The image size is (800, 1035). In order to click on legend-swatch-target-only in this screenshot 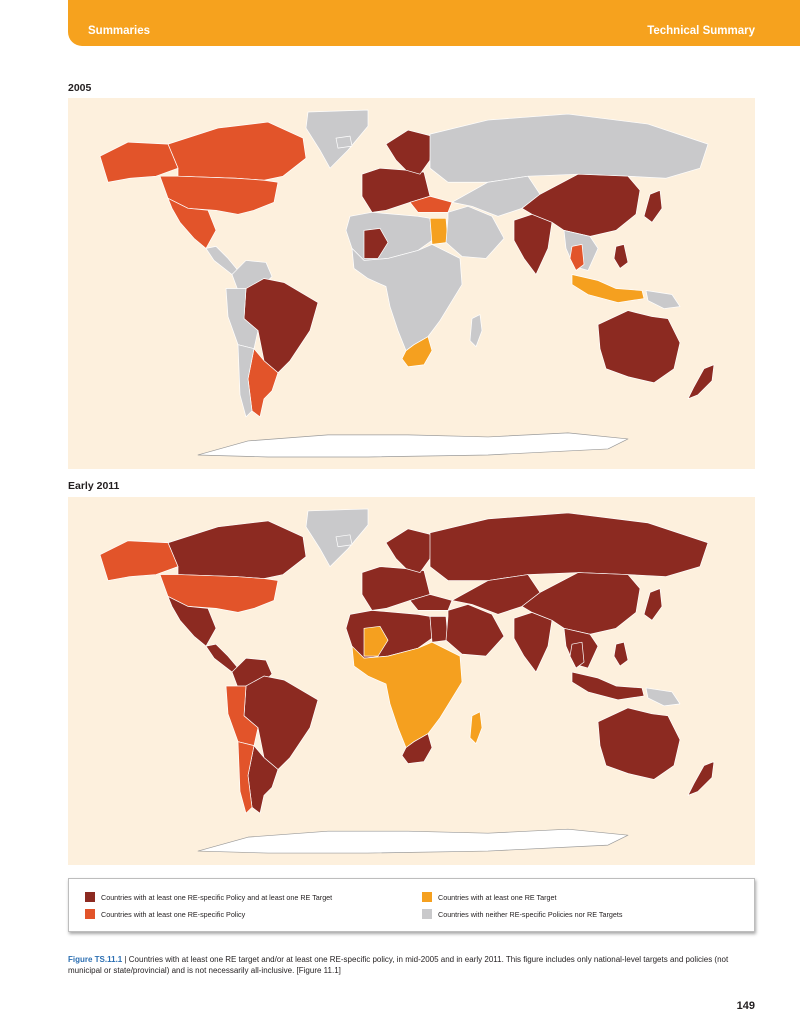, I will do `click(427, 897)`.